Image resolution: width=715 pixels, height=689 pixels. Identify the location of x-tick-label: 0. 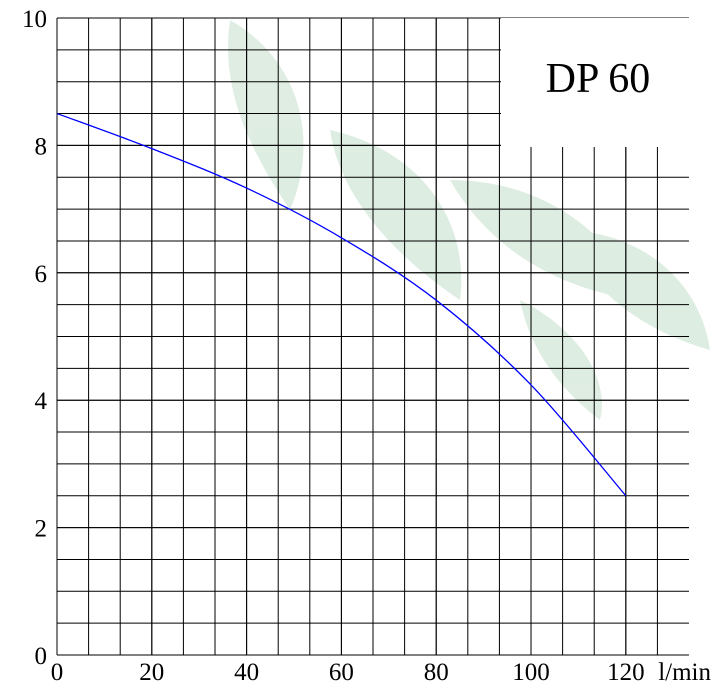
(57, 672).